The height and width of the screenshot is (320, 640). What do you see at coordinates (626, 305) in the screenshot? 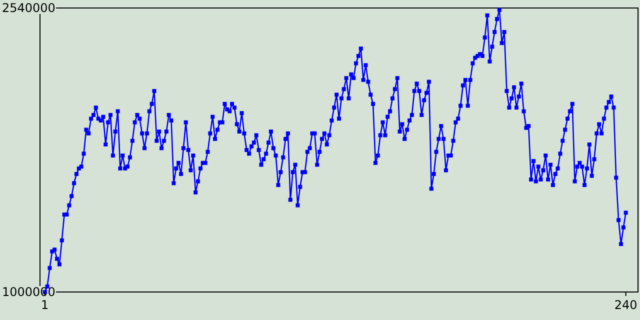
I see `x-tick-label: 240` at bounding box center [626, 305].